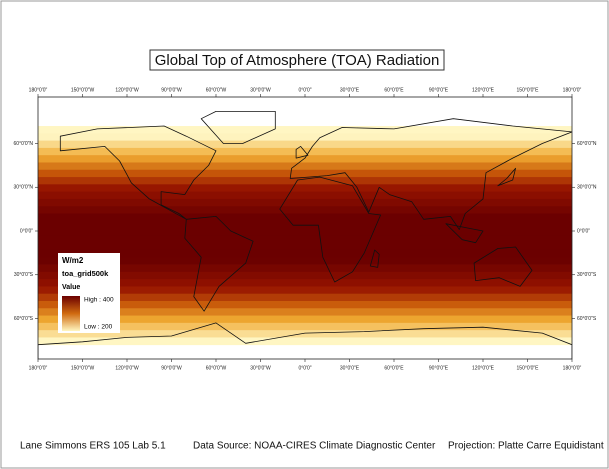 The image size is (609, 469). What do you see at coordinates (73, 260) in the screenshot?
I see `legend-unit: W/m2` at bounding box center [73, 260].